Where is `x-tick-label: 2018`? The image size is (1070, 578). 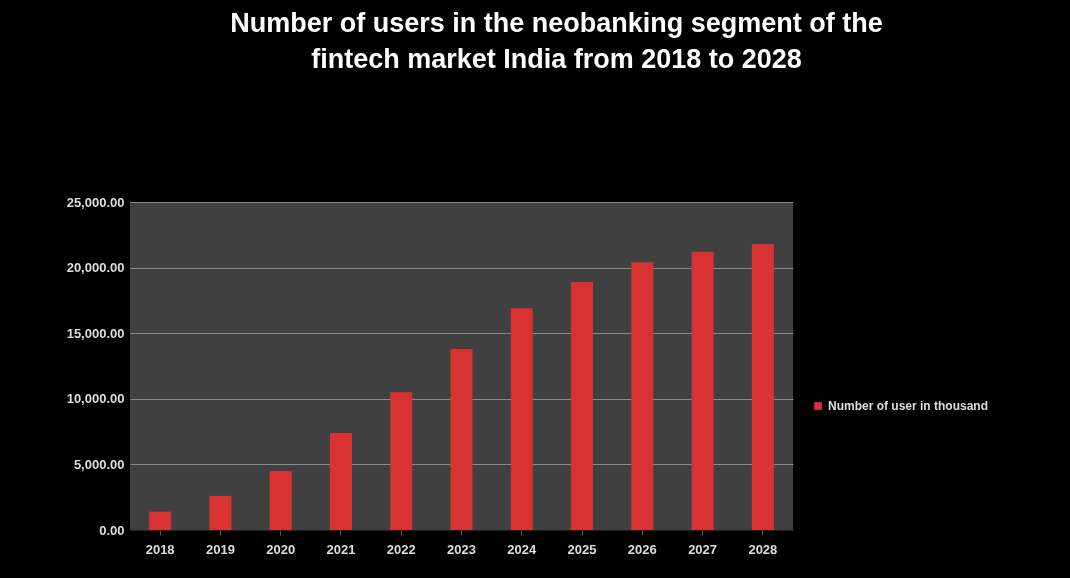
x-tick-label: 2018 is located at coordinates (160, 549).